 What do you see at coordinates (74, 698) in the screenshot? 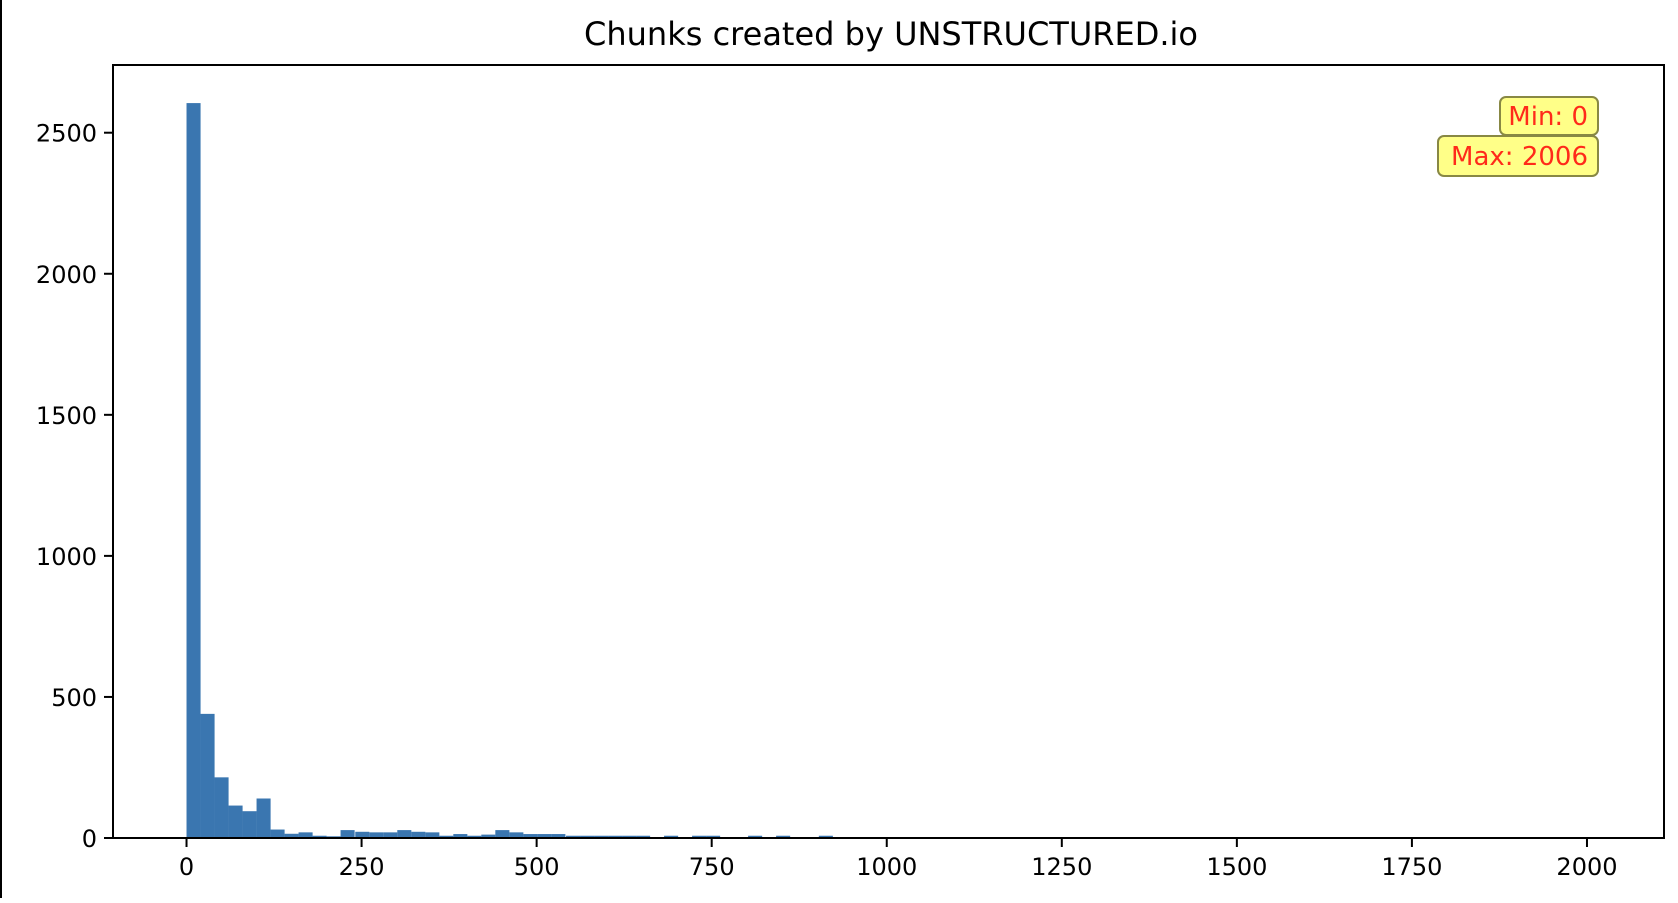
I see `y-tick-label: 500` at bounding box center [74, 698].